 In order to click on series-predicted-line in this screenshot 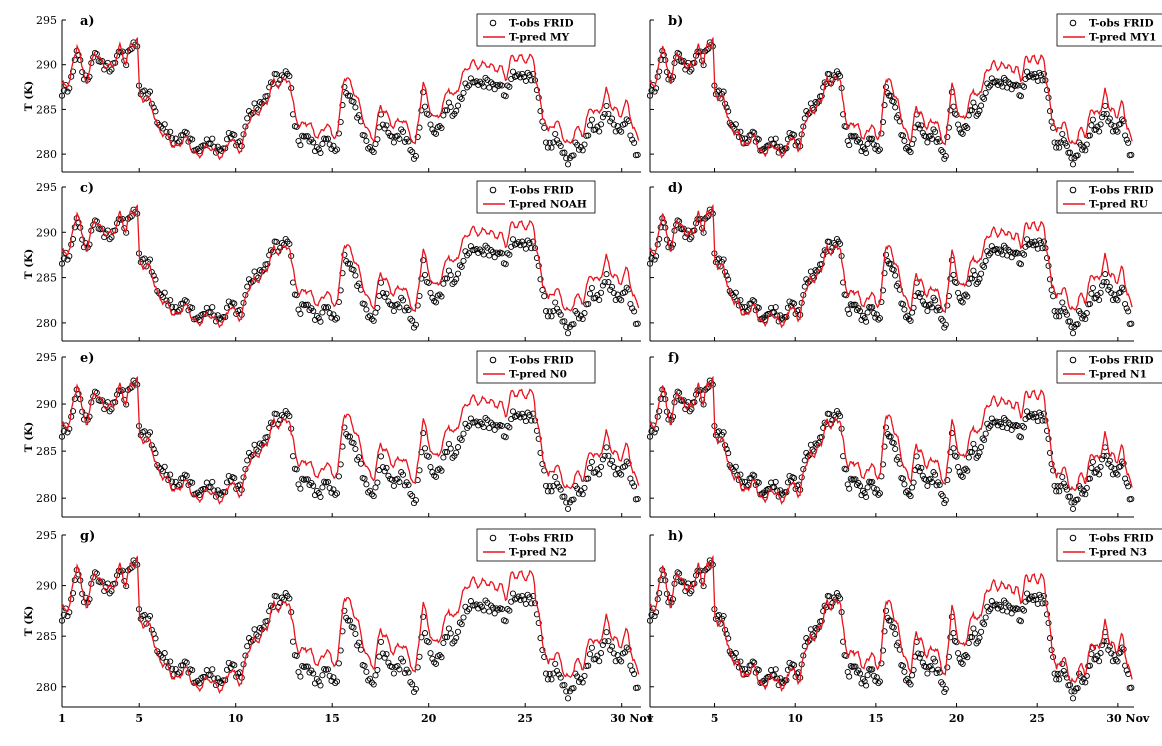, I will do `click(891, 440)`.